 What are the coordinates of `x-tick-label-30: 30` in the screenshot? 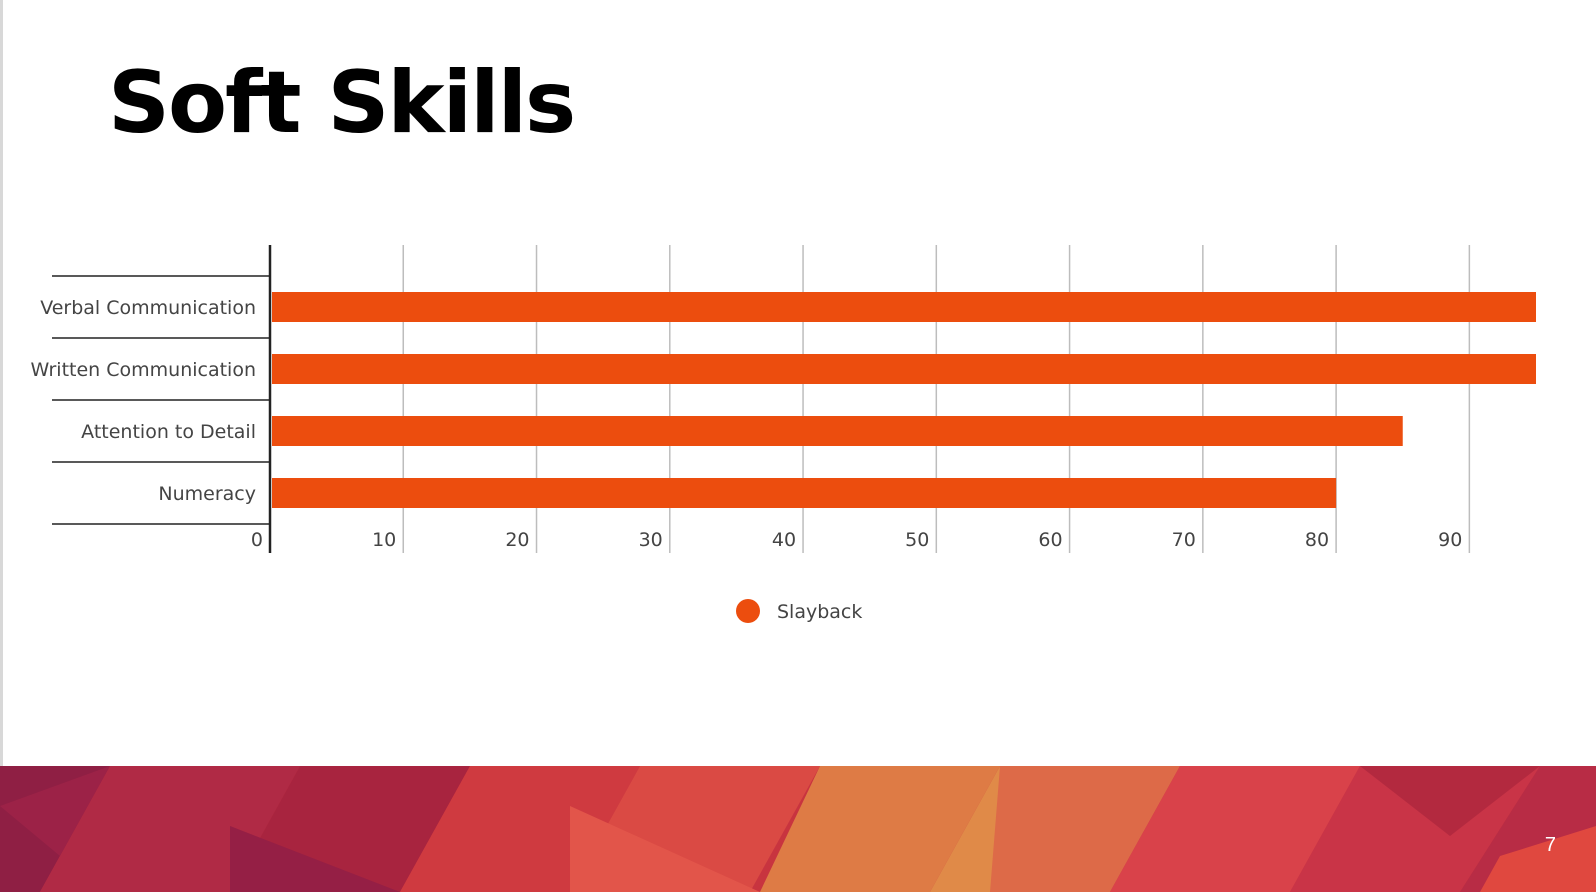 It's located at (651, 540).